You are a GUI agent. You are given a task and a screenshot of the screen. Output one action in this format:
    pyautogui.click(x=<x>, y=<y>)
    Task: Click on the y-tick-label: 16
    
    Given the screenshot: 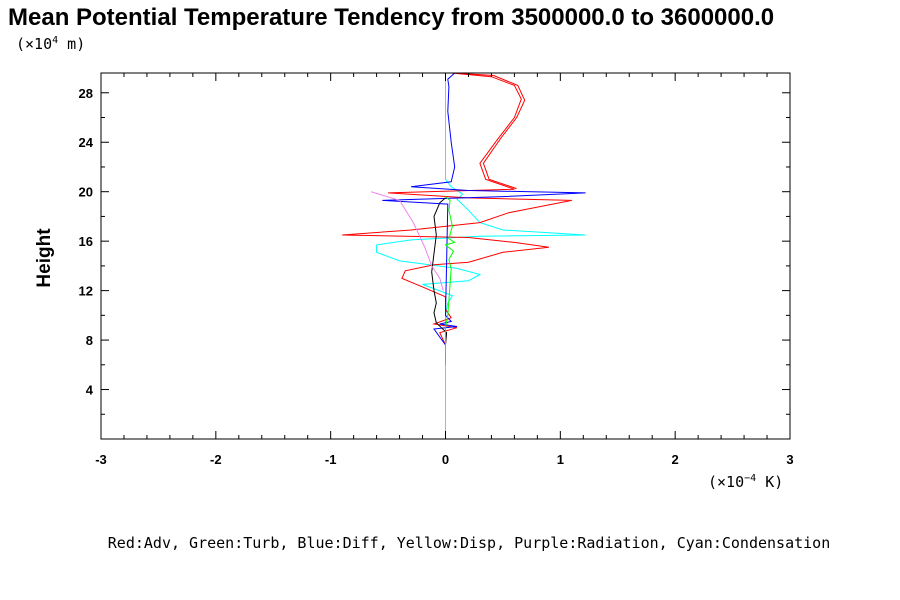 What is the action you would take?
    pyautogui.click(x=86, y=241)
    